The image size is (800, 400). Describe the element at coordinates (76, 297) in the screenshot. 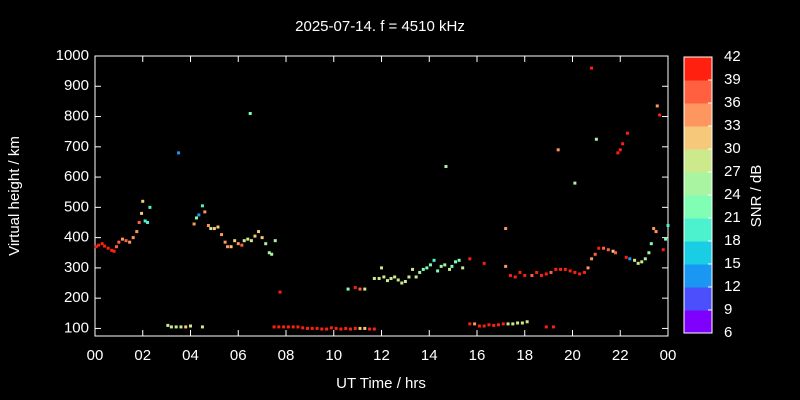

I see `y-tick-label: 200` at that location.